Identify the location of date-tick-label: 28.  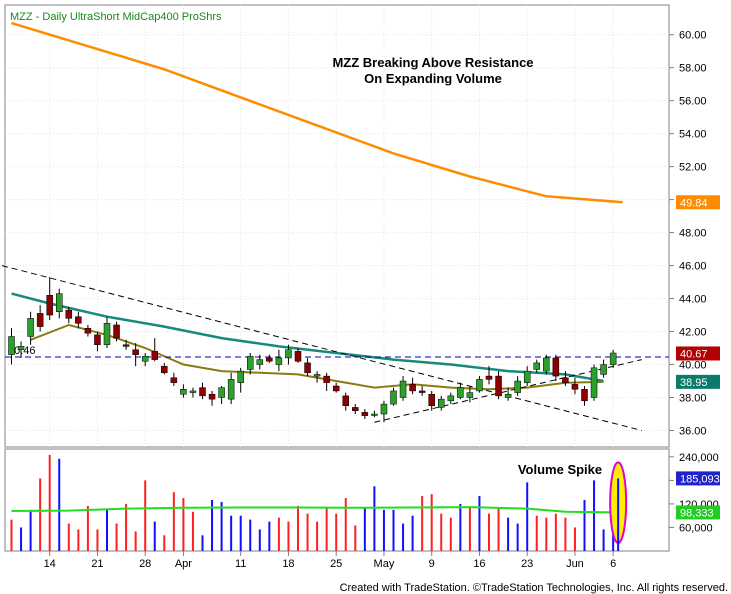
(145, 564).